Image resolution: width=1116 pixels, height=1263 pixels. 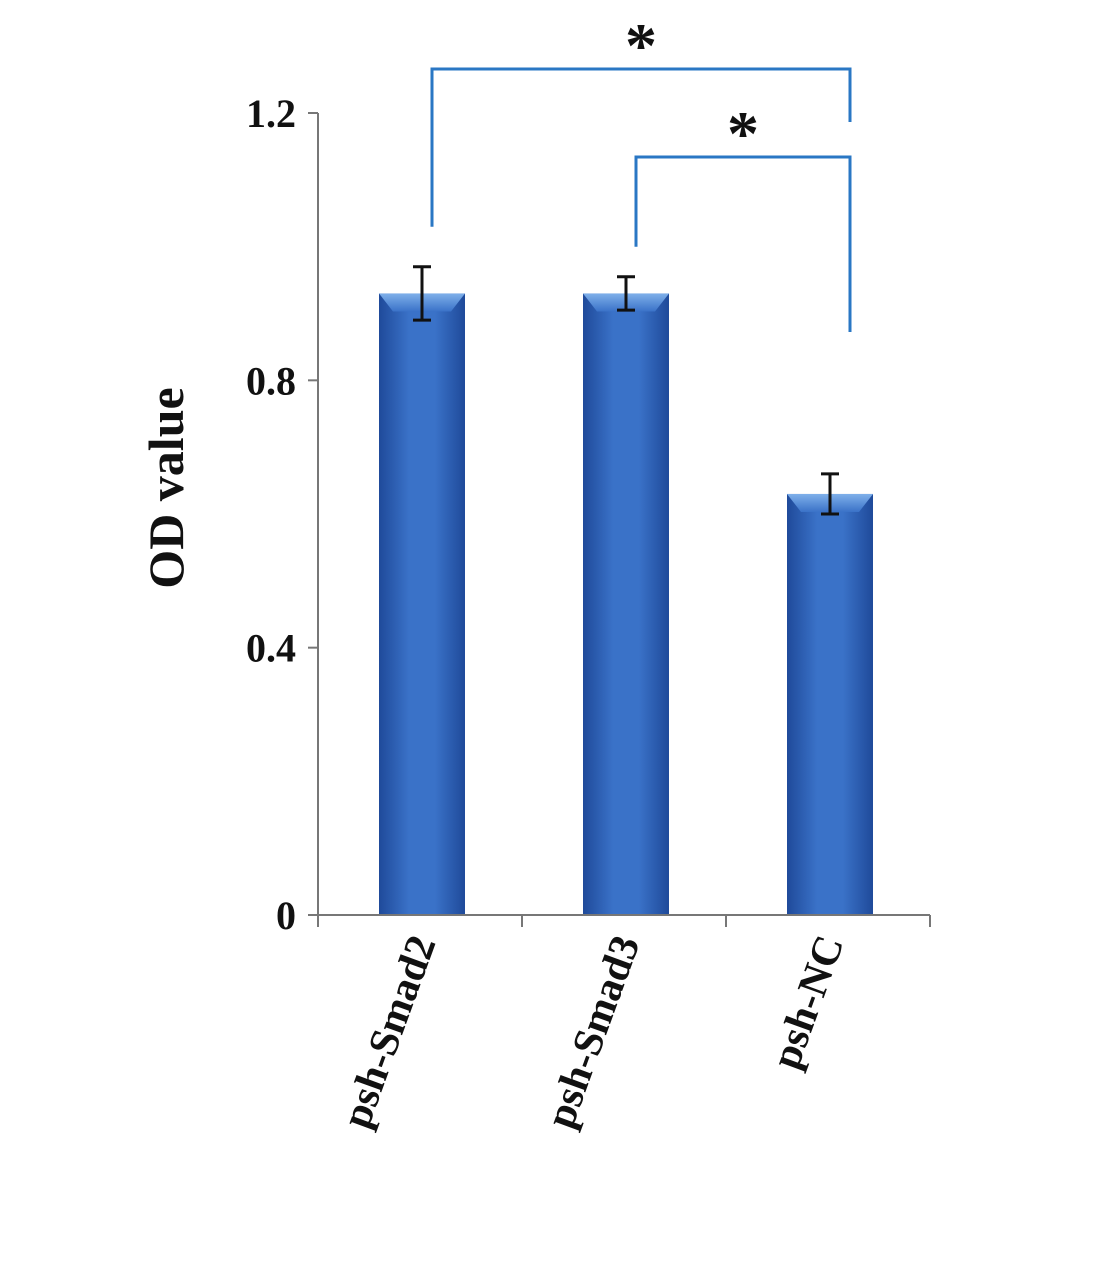 What do you see at coordinates (271, 380) in the screenshot?
I see `y-tick-label: 0.8` at bounding box center [271, 380].